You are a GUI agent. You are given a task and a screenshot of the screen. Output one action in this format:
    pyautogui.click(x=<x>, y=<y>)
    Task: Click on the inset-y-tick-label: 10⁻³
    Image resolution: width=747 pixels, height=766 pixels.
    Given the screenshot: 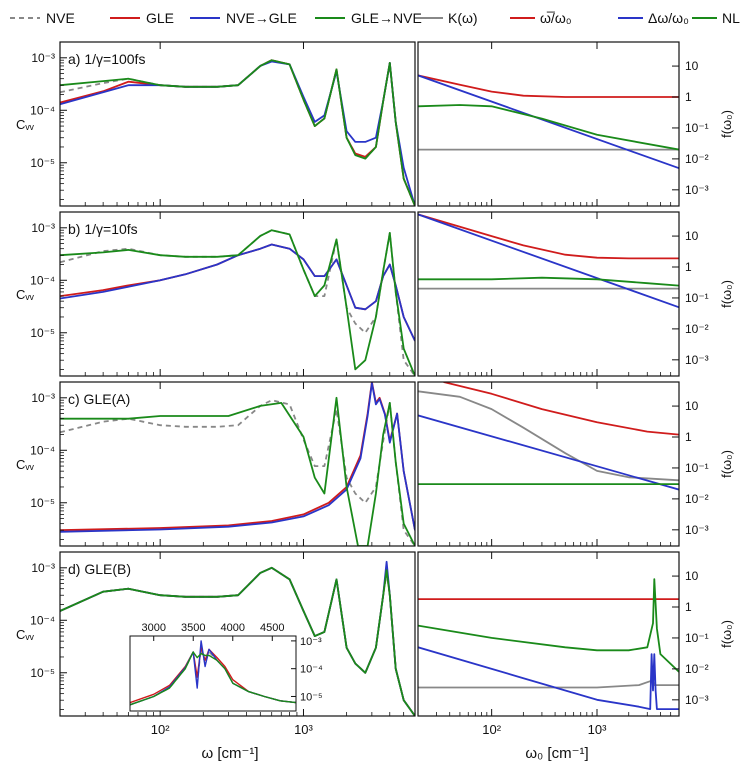 What is the action you would take?
    pyautogui.click(x=311, y=642)
    